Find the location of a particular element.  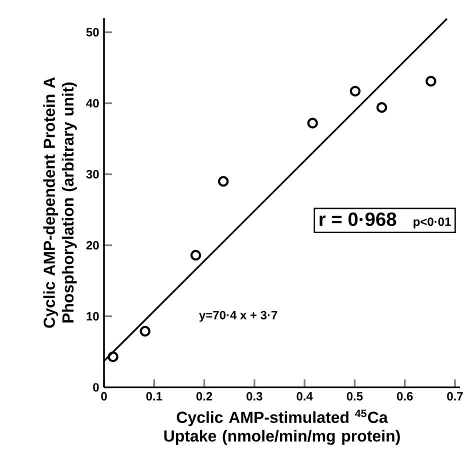

x-tick-label: 0.2 is located at coordinates (204, 396).